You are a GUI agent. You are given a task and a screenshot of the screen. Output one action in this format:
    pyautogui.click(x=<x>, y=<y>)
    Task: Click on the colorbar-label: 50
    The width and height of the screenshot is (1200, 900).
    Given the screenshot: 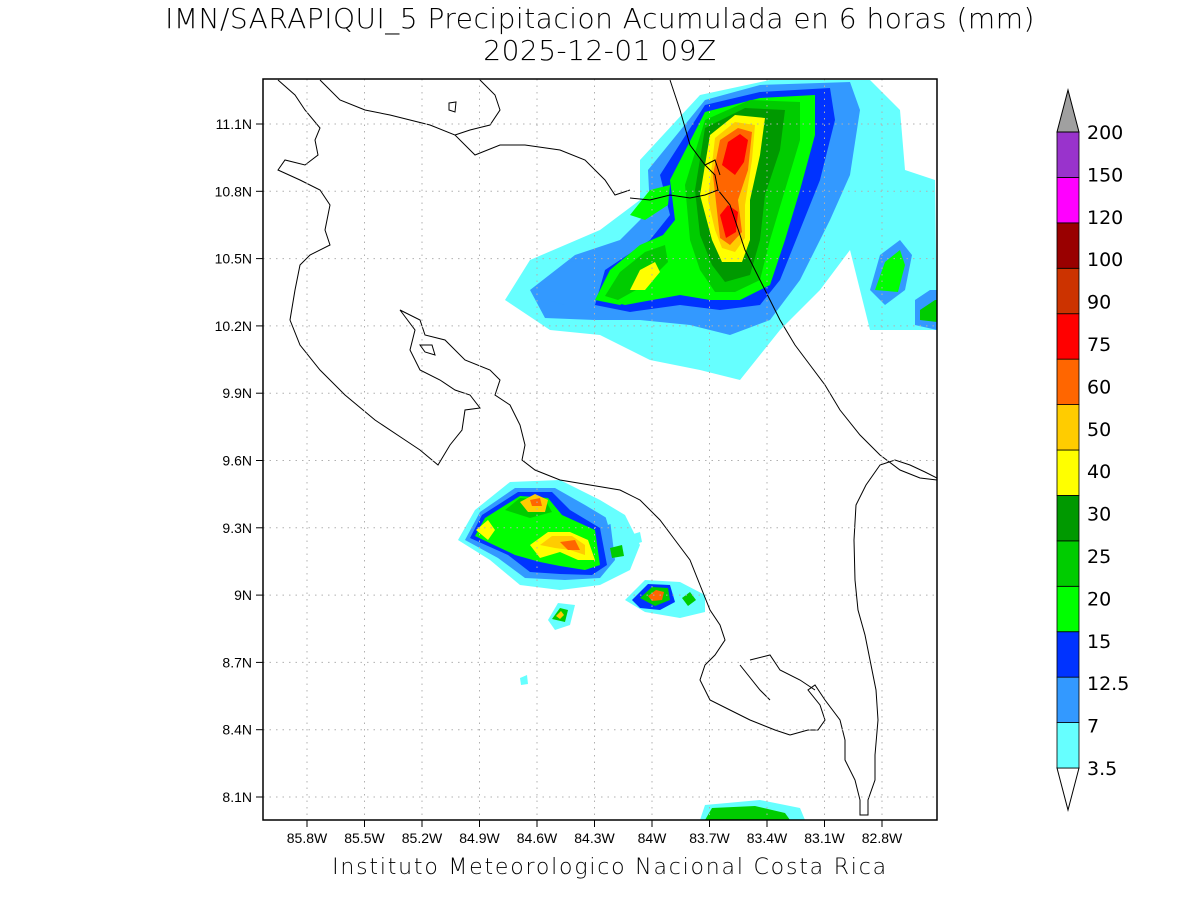 What is the action you would take?
    pyautogui.click(x=1099, y=430)
    